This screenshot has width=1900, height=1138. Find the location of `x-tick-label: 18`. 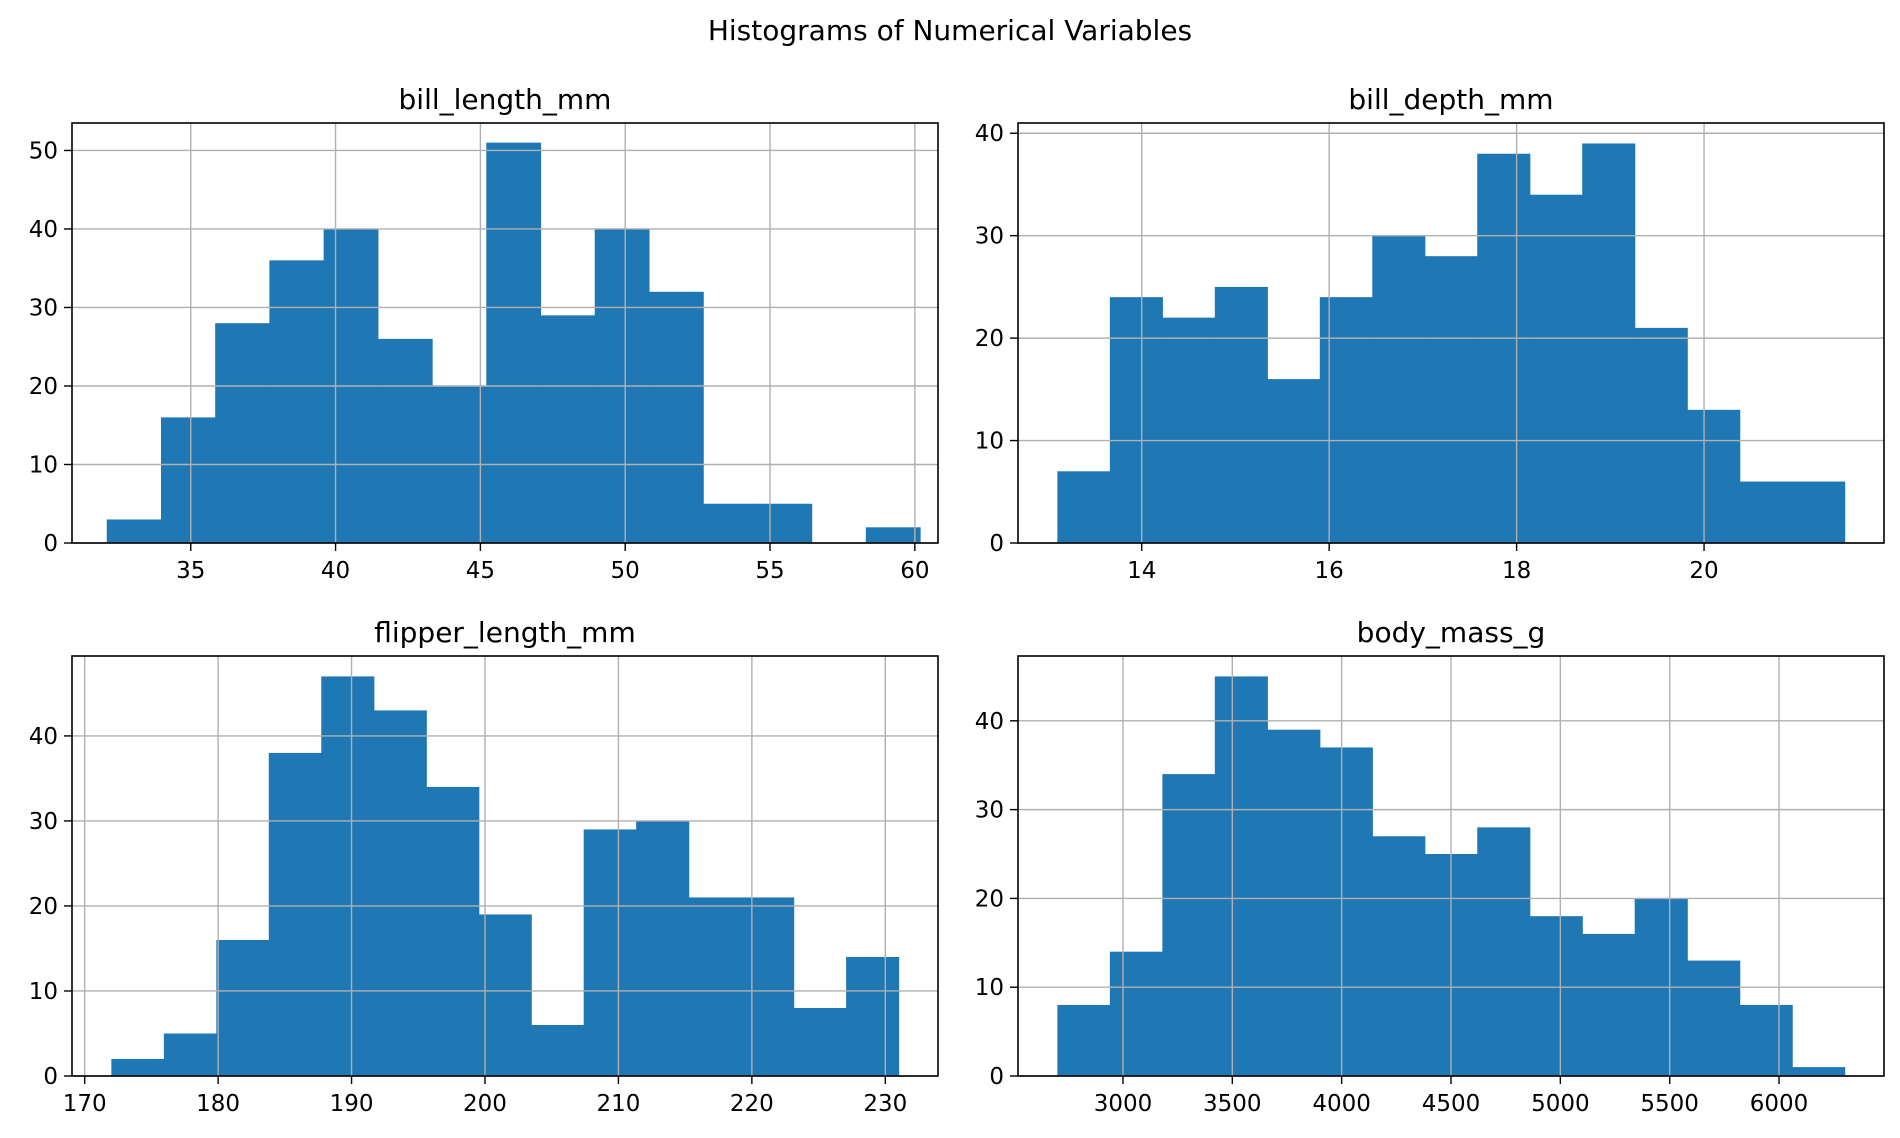

x-tick-label: 18 is located at coordinates (1516, 571).